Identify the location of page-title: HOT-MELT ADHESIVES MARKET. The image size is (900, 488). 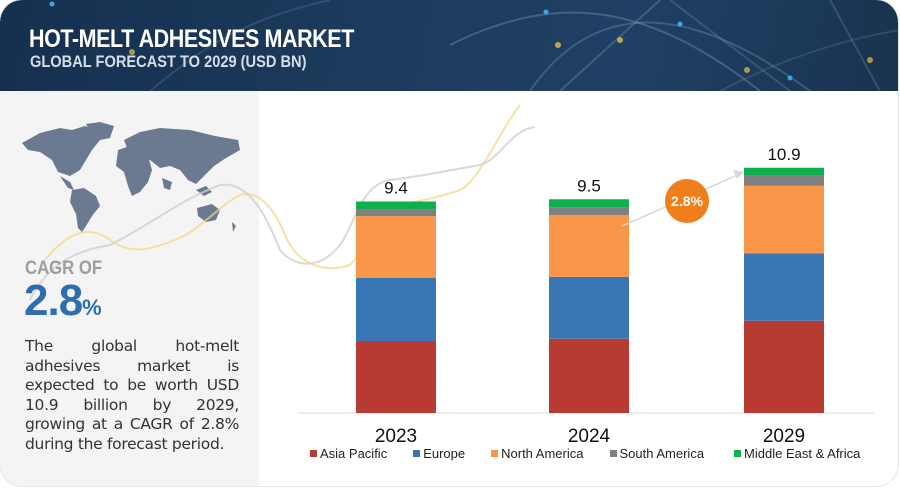
(191, 39).